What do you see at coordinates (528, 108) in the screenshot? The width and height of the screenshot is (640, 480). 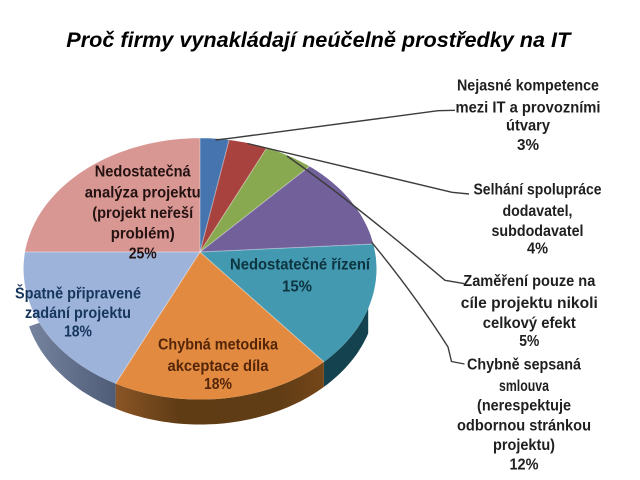 I see `svg-text: mezi IT a provozními` at bounding box center [528, 108].